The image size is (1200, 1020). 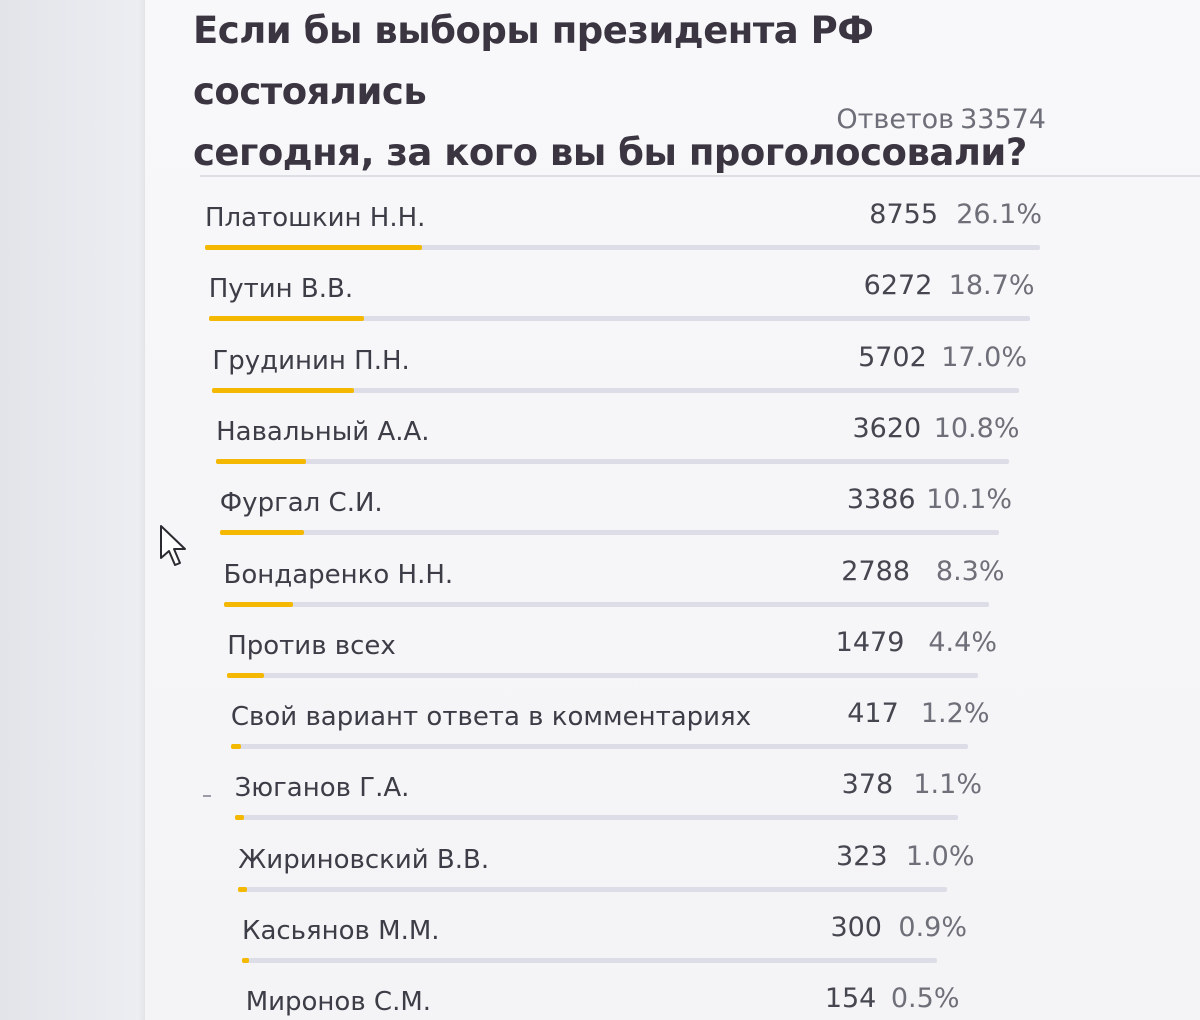 I want to click on result-name: Путин В.В., so click(x=281, y=289).